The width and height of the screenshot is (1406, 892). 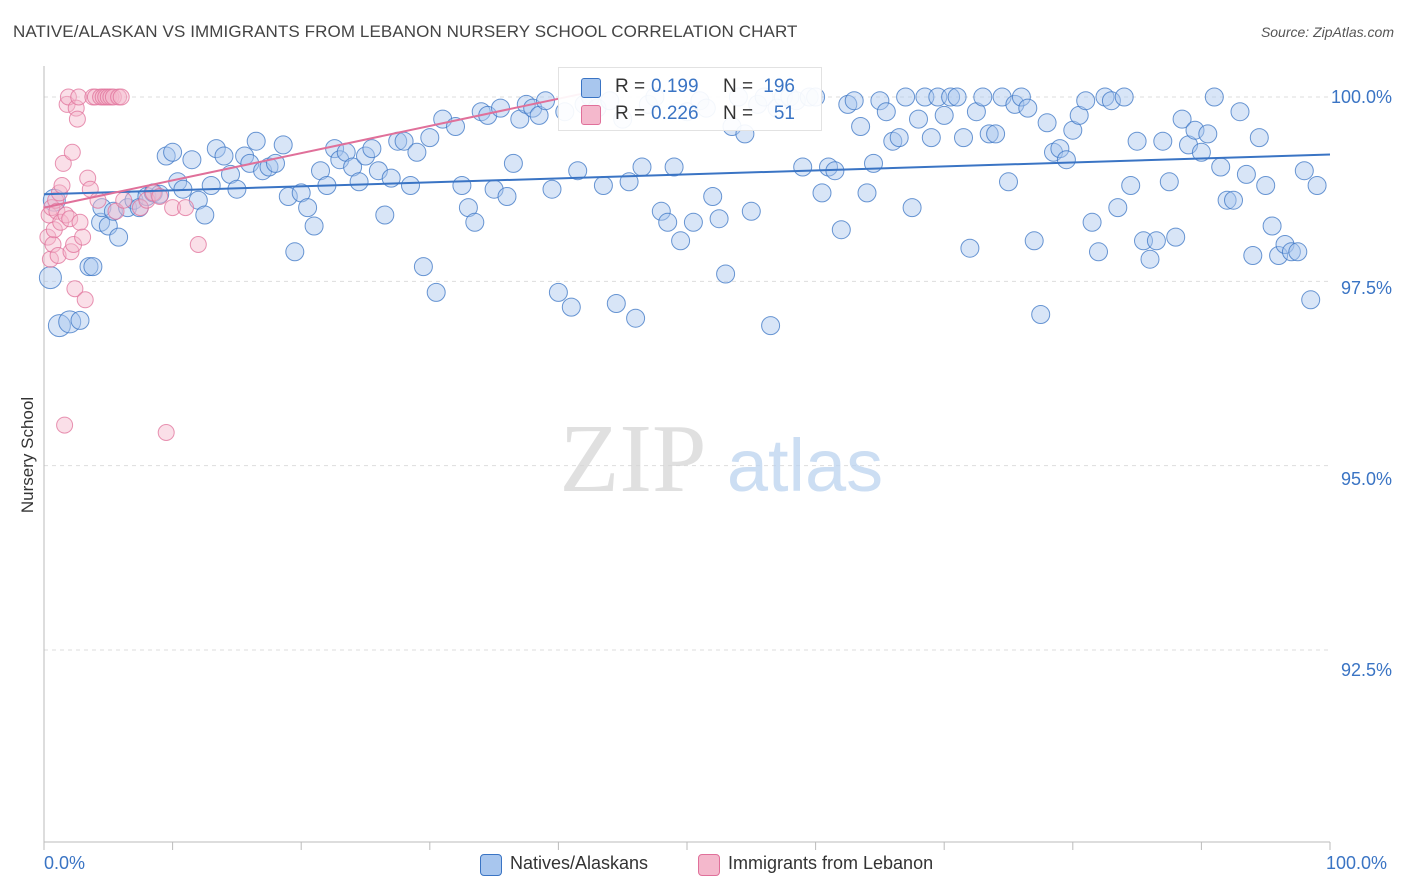 I want to click on stats-legend-row-natives: R = 0.199 N = 196, so click(x=690, y=87).